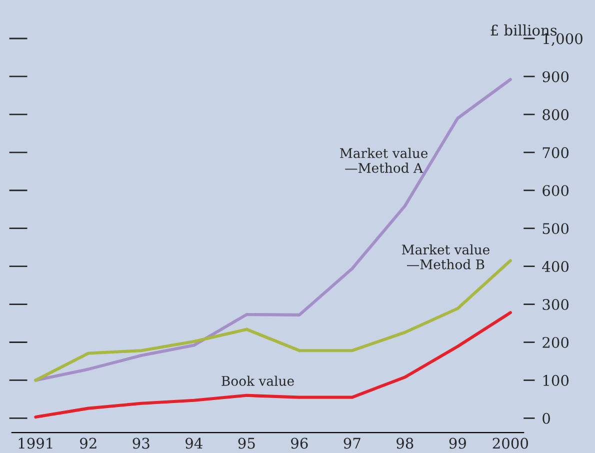 Image resolution: width=595 pixels, height=453 pixels. I want to click on y-tick-label: 800, so click(555, 114).